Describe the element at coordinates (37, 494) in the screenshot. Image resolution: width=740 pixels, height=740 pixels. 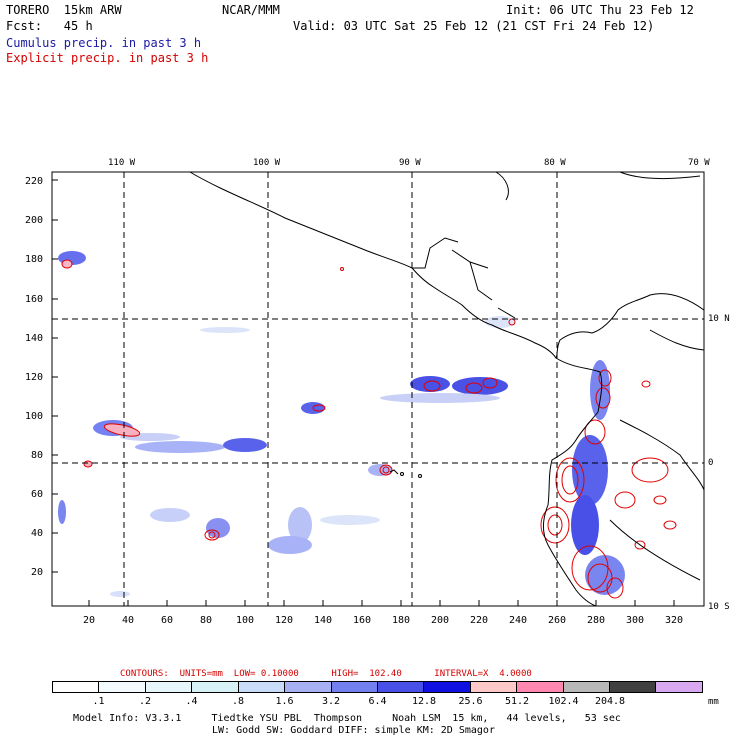
I see `y-tick-label: 60` at that location.